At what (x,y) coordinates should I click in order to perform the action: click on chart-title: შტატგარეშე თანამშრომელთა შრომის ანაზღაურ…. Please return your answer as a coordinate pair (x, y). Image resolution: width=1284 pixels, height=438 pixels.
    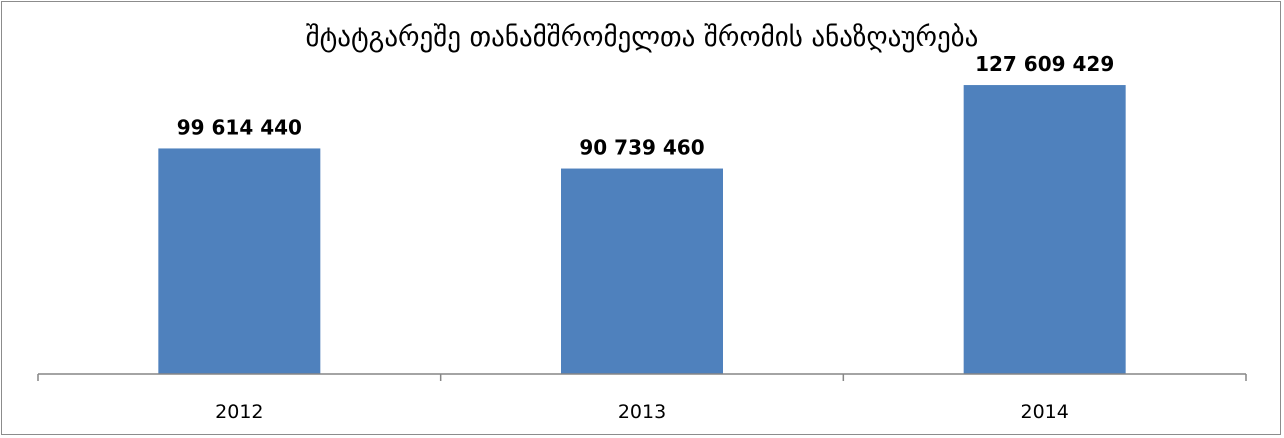
    Looking at the image, I should click on (642, 37).